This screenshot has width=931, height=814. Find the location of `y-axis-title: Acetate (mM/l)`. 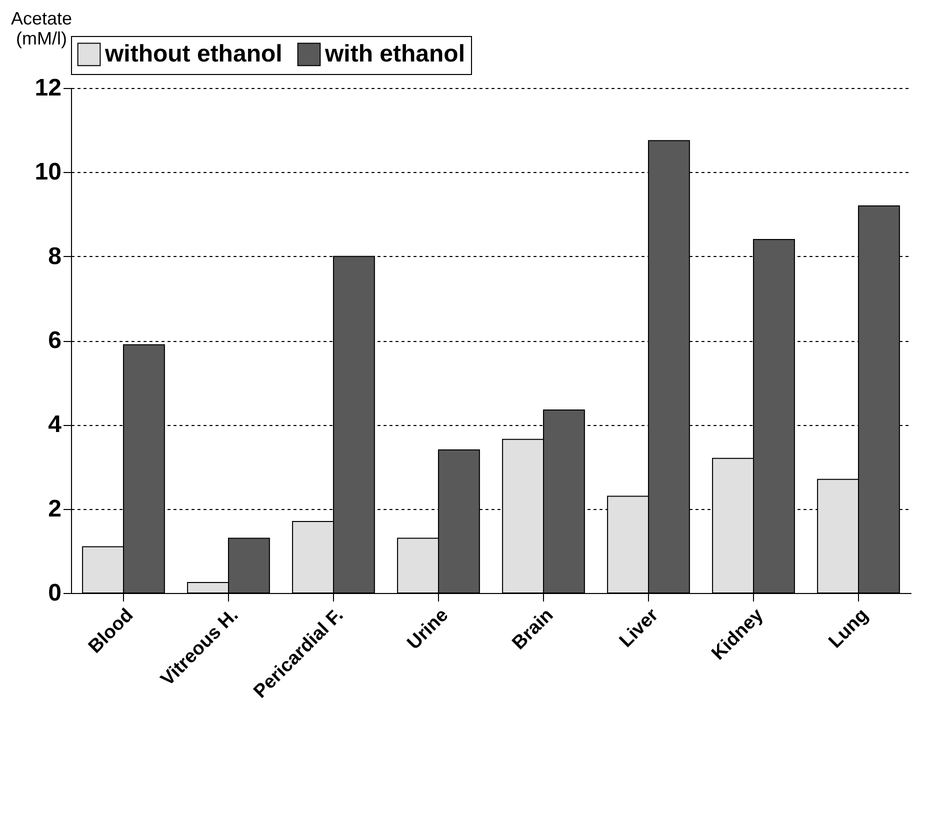

y-axis-title: Acetate (mM/l) is located at coordinates (41, 28).